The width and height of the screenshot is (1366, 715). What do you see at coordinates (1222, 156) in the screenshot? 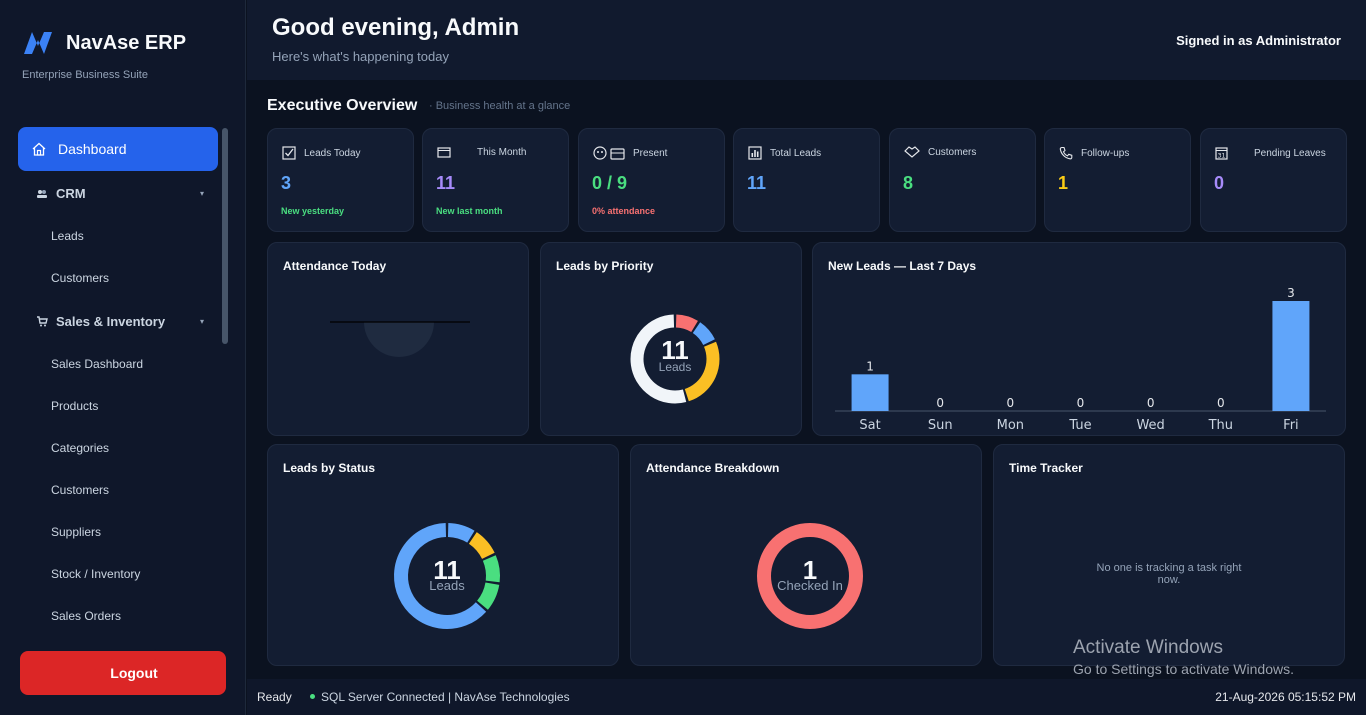
I see `svg-text: 31` at bounding box center [1222, 156].